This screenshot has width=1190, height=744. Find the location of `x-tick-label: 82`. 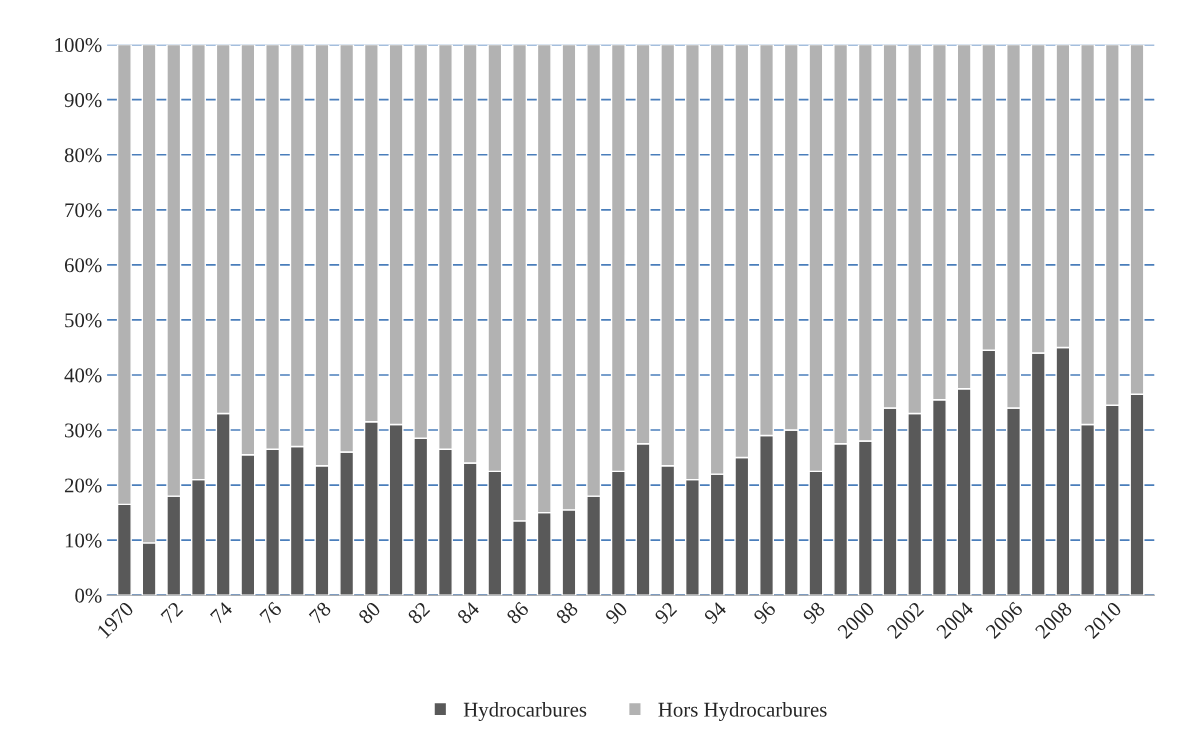

x-tick-label: 82 is located at coordinates (419, 613).